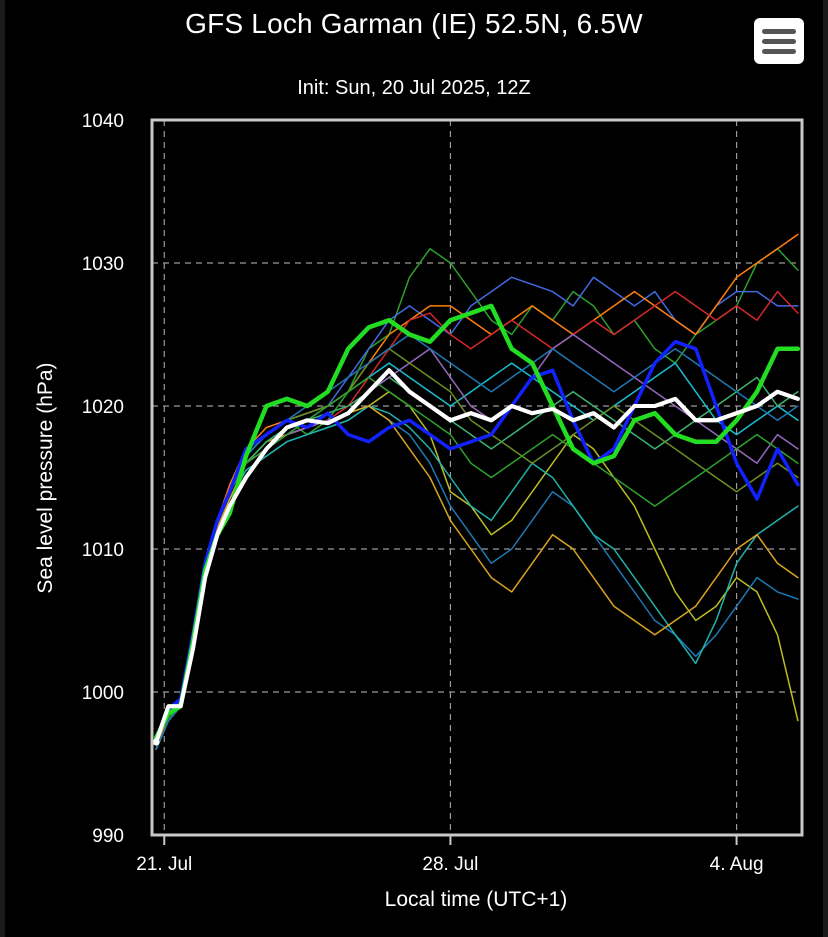  I want to click on x-tick-label: 21. Jul, so click(164, 864).